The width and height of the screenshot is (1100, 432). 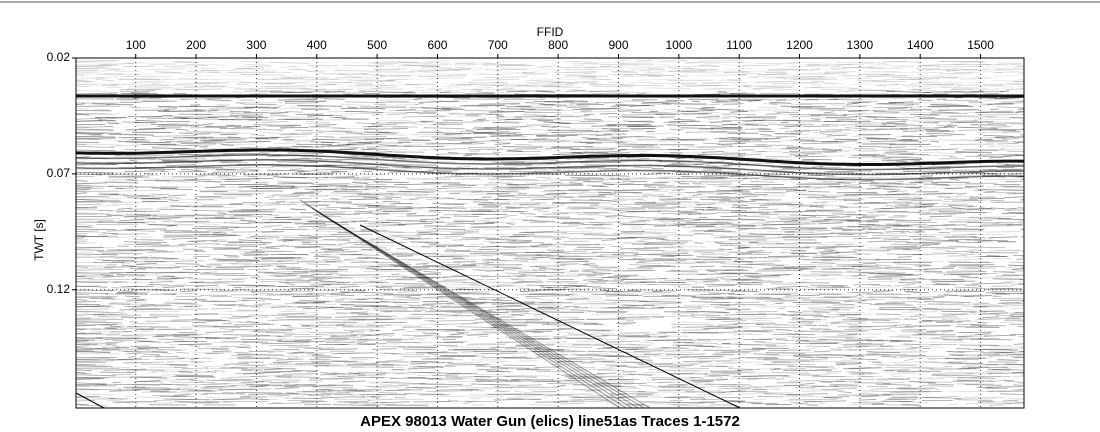 What do you see at coordinates (196, 45) in the screenshot?
I see `x-tick-label: 200` at bounding box center [196, 45].